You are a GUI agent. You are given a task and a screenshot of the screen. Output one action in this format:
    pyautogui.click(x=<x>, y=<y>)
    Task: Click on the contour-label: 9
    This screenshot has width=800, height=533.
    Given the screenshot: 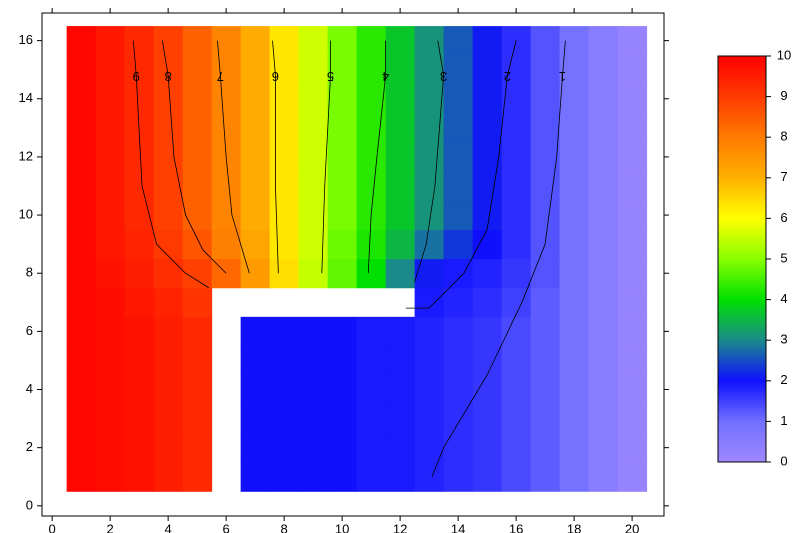 What is the action you would take?
    pyautogui.click(x=136, y=76)
    